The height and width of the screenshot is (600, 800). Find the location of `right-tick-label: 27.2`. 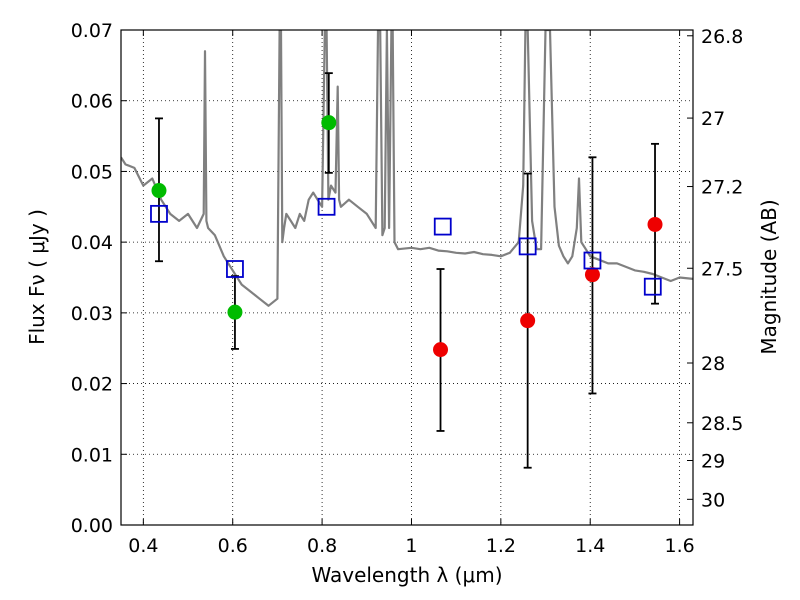

right-tick-label: 27.2 is located at coordinates (722, 188).